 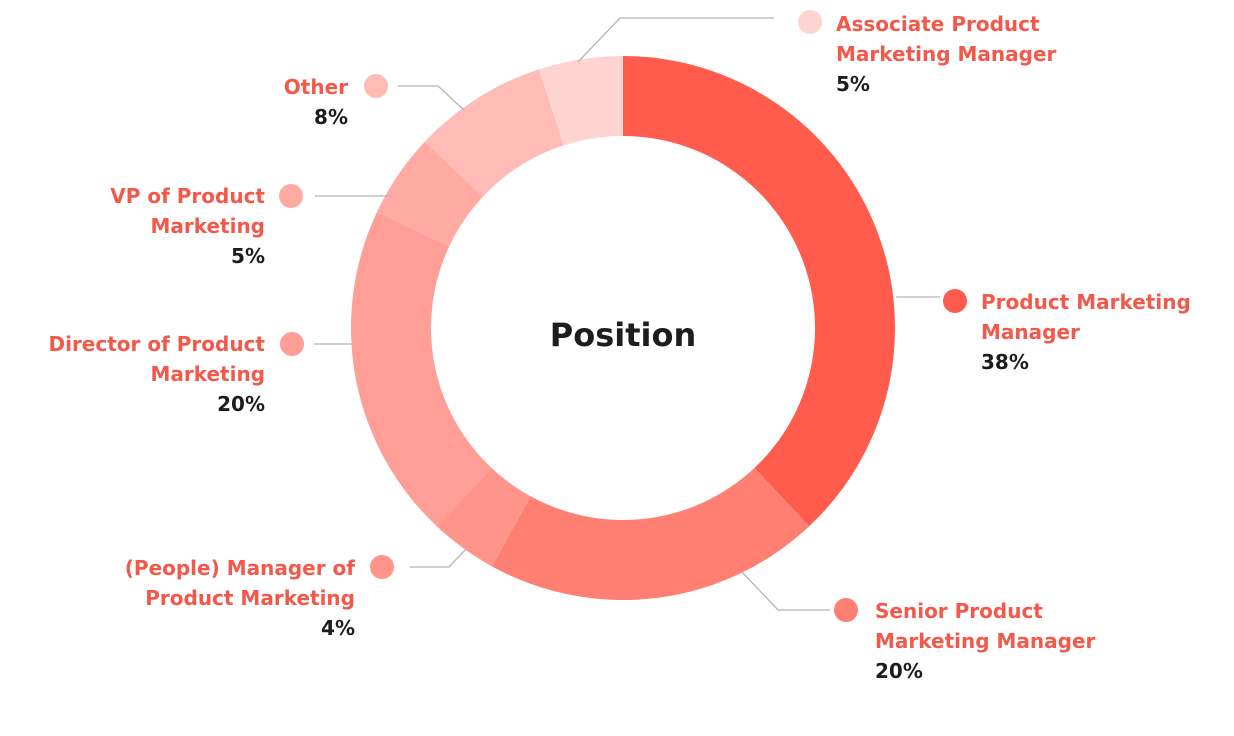 What do you see at coordinates (338, 628) in the screenshot?
I see `slice-value-label: 4%` at bounding box center [338, 628].